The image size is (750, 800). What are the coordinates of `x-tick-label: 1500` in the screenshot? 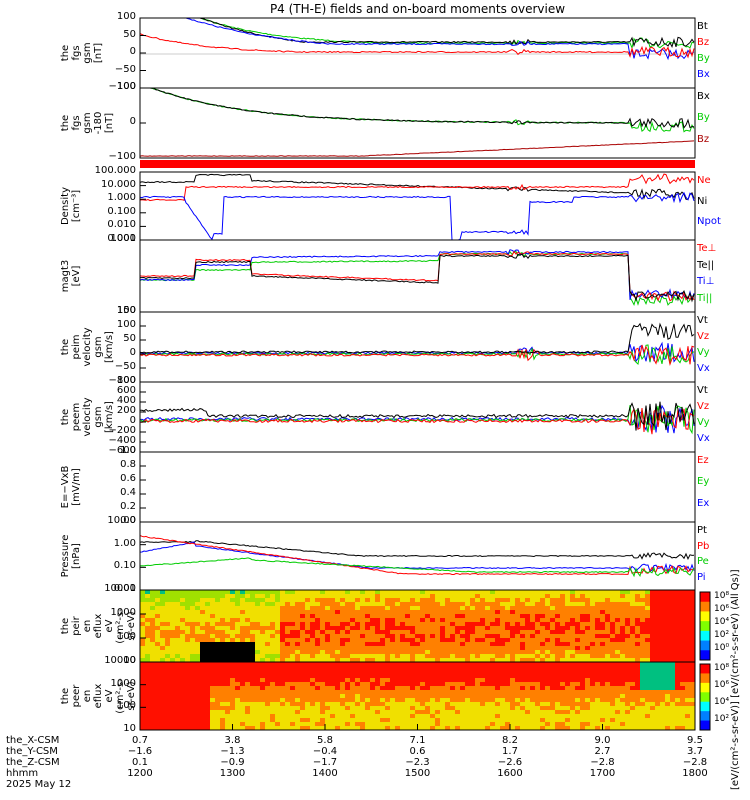 It's located at (417, 773).